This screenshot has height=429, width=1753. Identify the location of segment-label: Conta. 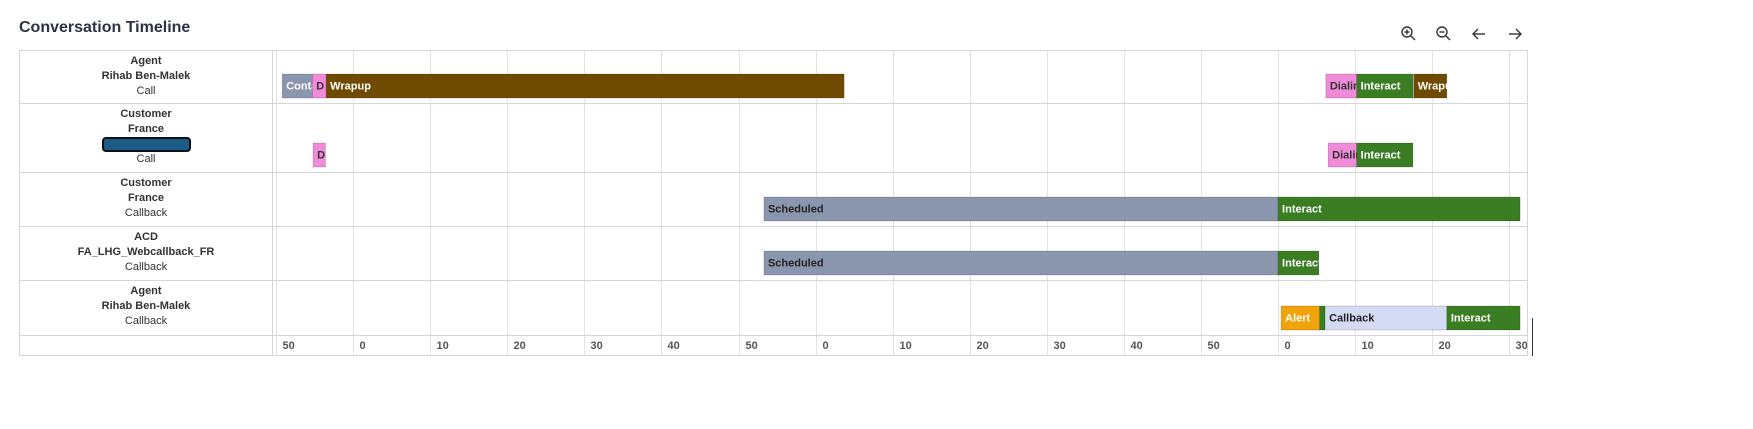
(302, 86).